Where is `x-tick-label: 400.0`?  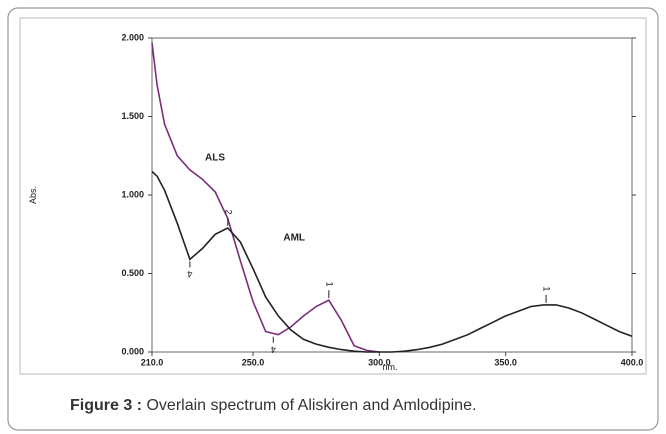
x-tick-label: 400.0 is located at coordinates (632, 362).